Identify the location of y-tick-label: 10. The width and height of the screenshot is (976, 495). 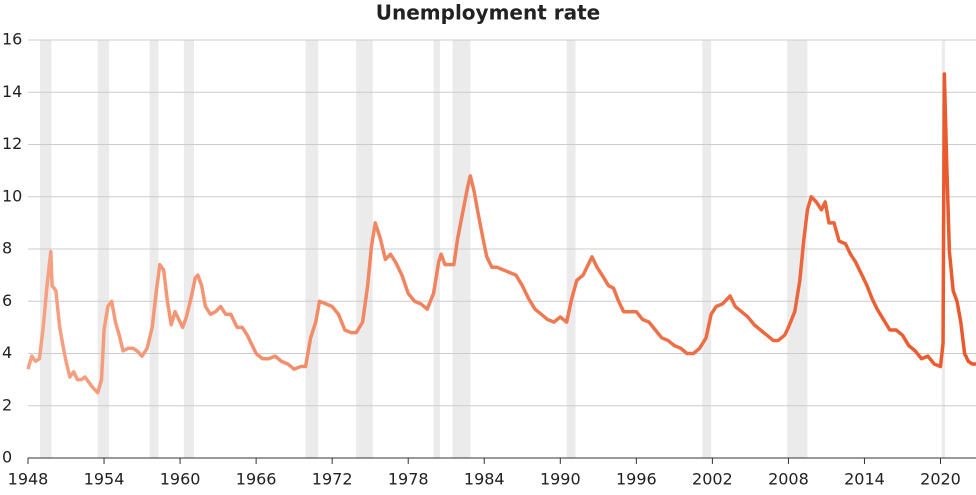
(12, 195).